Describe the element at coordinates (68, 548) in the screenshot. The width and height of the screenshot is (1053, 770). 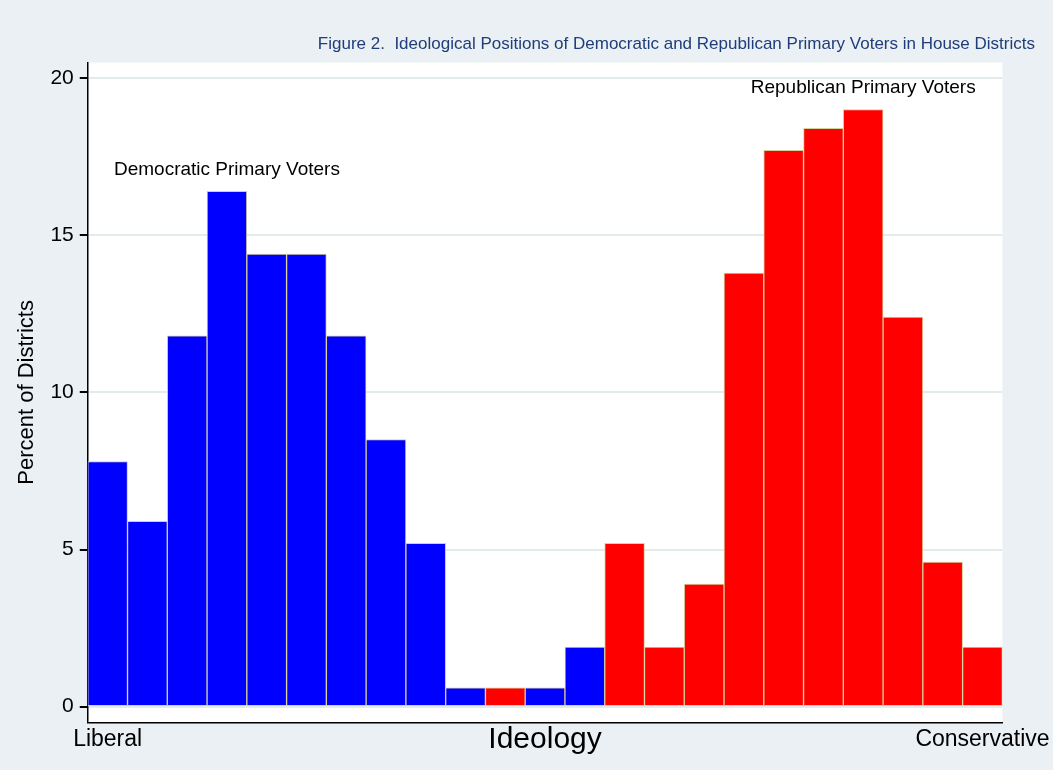
I see `y-tick-label: 5` at that location.